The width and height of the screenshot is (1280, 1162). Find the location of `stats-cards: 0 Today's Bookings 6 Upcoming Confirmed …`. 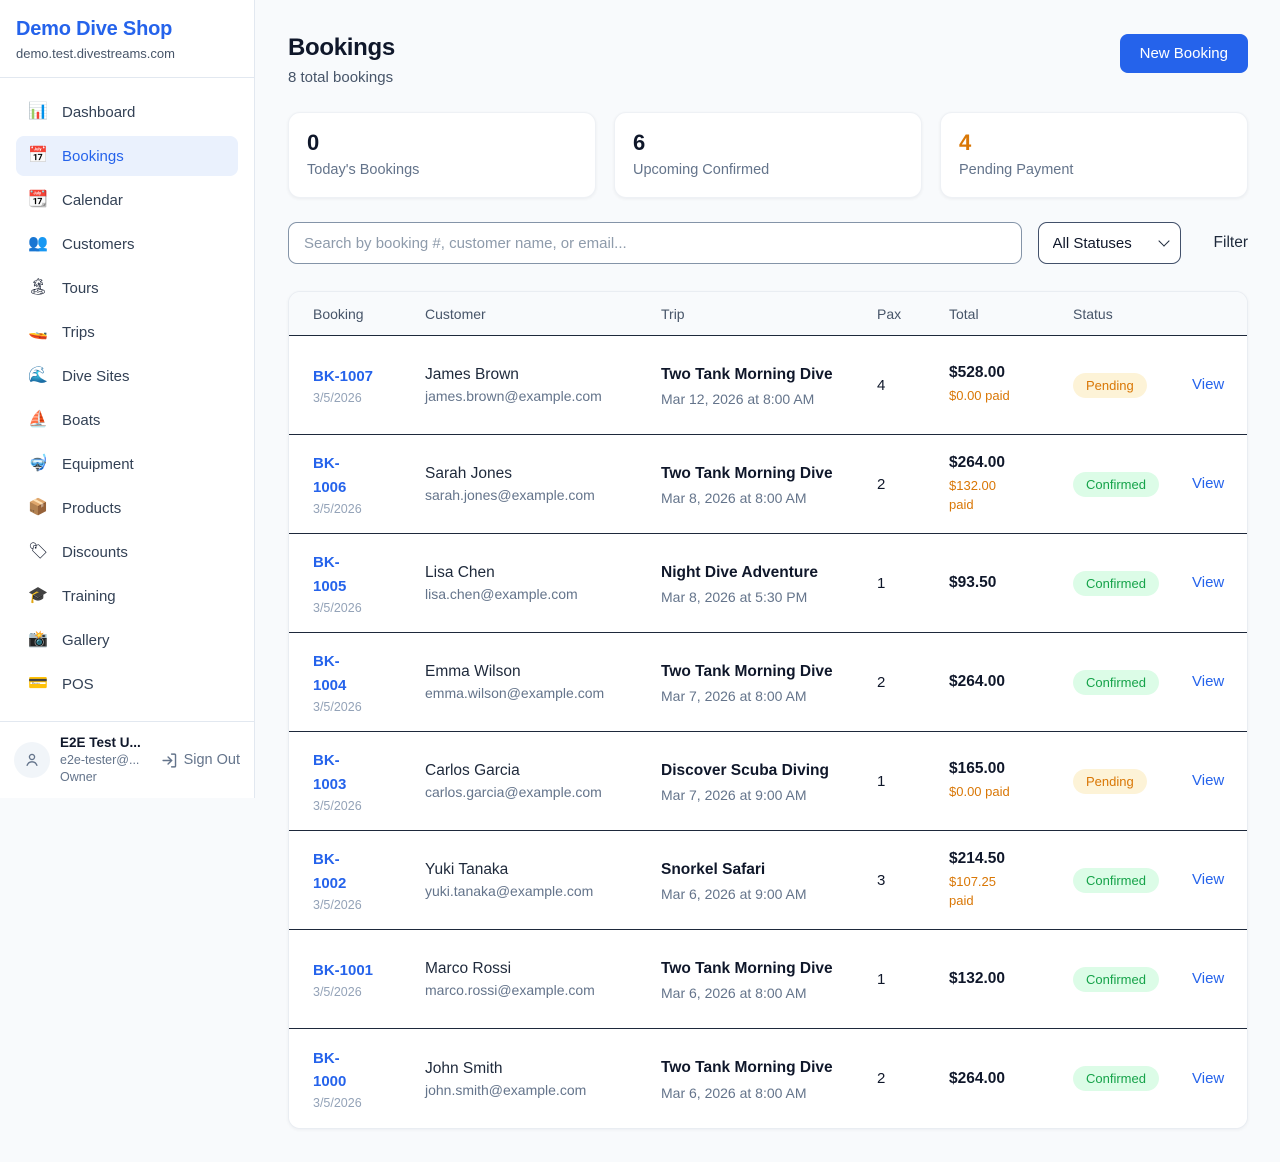

stats-cards: 0 Today's Bookings 6 Upcoming Confirmed … is located at coordinates (768, 155).